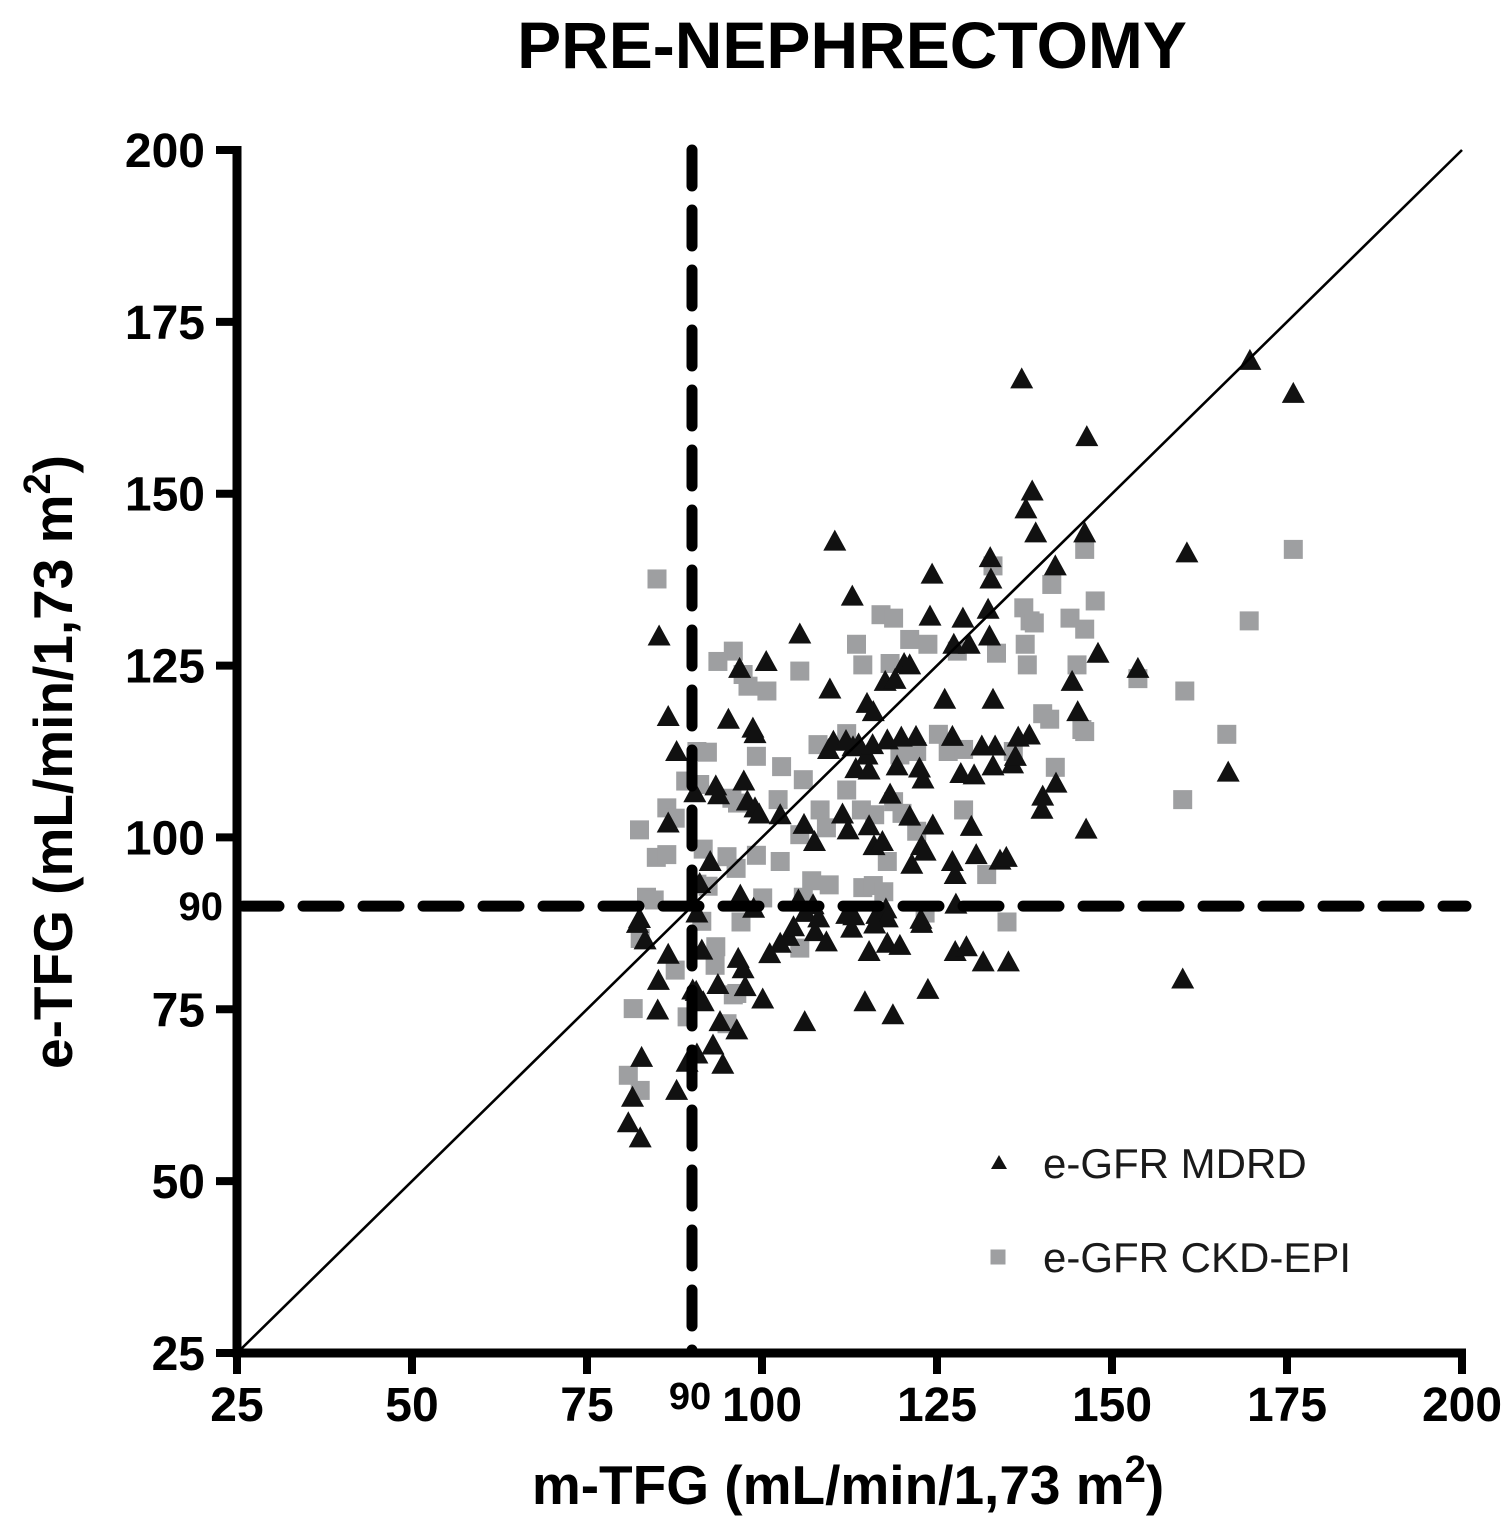 This screenshot has width=1508, height=1520. I want to click on y-tick-label: 150, so click(165, 495).